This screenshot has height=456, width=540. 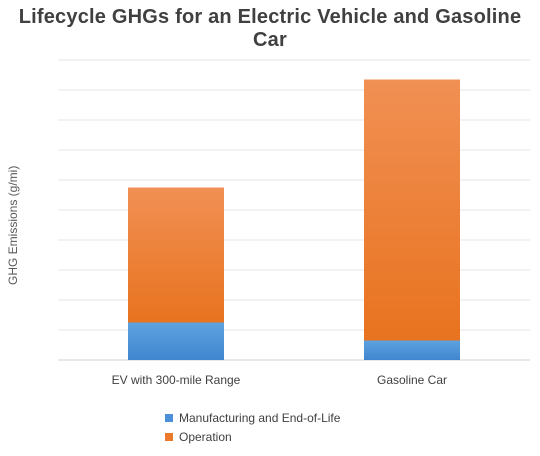 What do you see at coordinates (252, 436) in the screenshot?
I see `legend-item-operation: Operation` at bounding box center [252, 436].